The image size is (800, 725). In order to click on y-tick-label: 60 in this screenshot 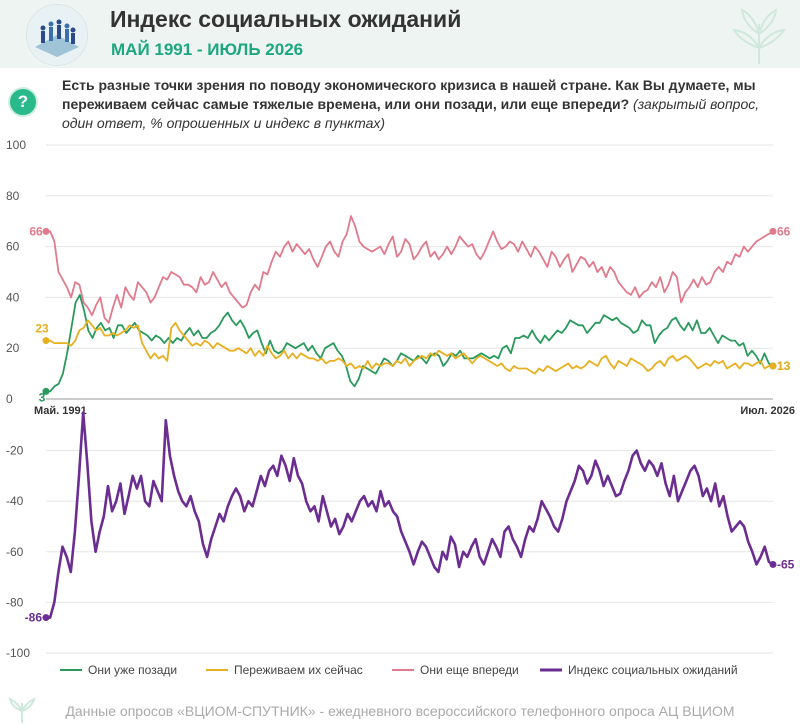, I will do `click(13, 247)`.